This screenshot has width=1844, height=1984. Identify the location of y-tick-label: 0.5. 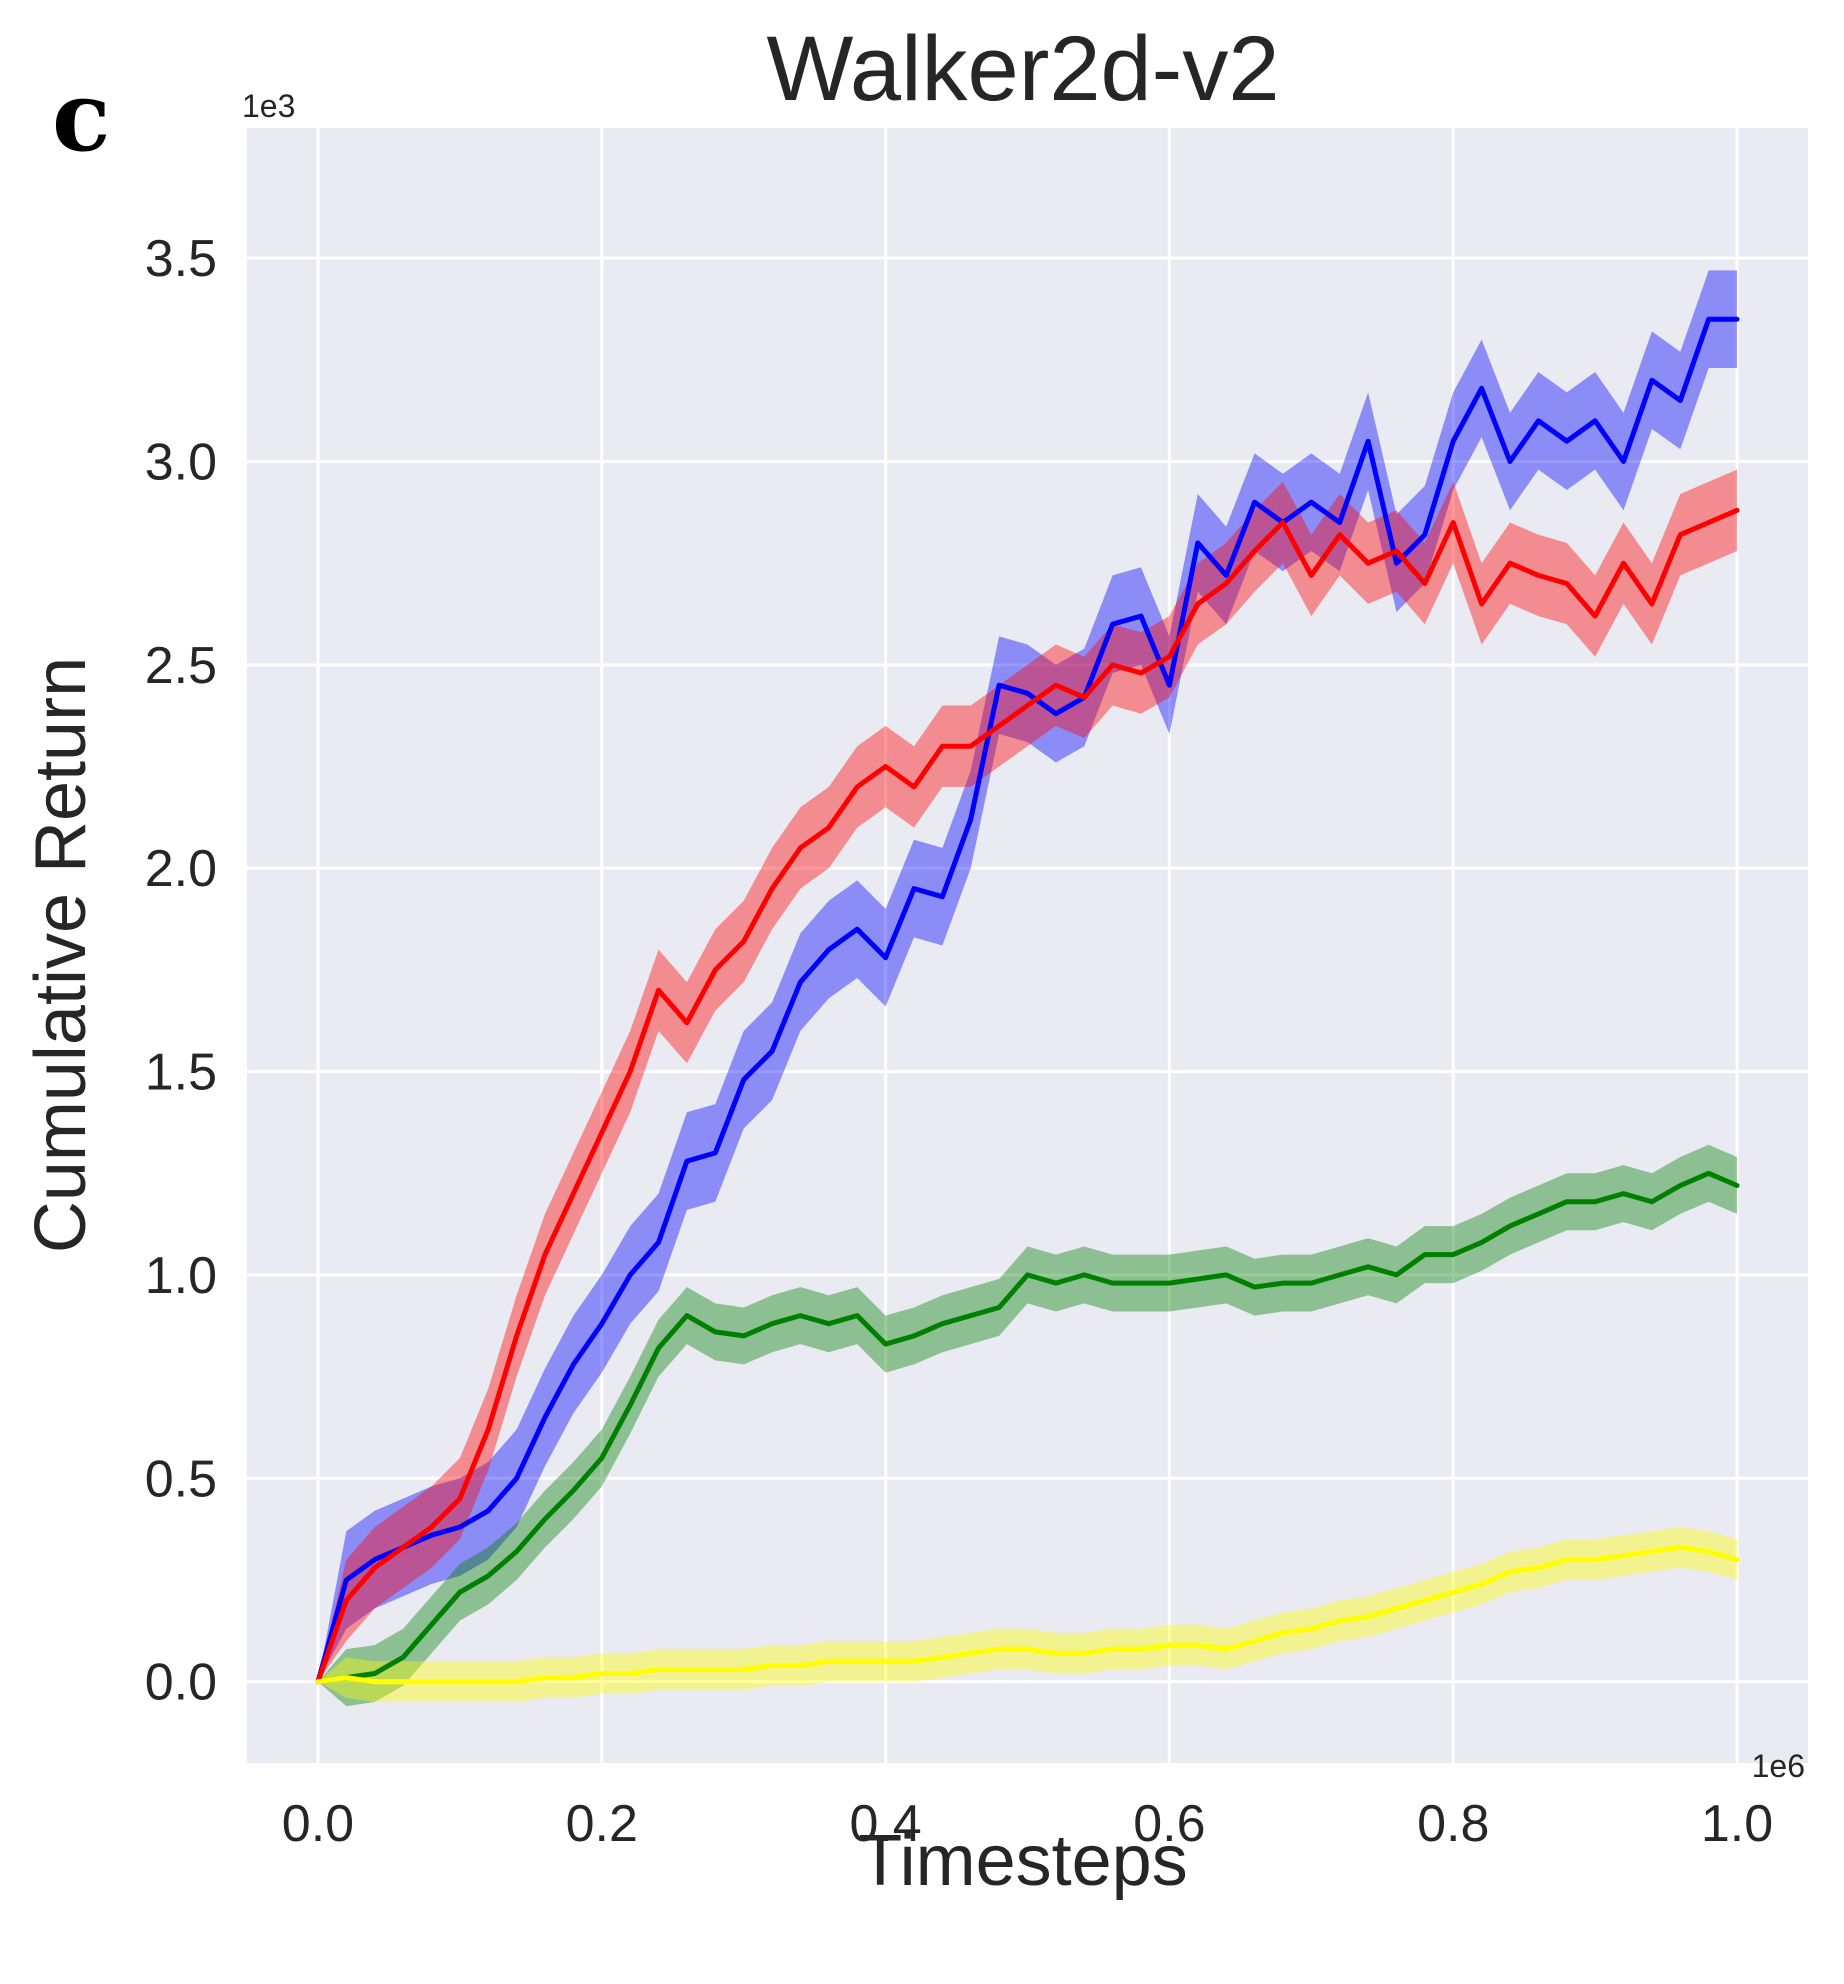
(181, 1479).